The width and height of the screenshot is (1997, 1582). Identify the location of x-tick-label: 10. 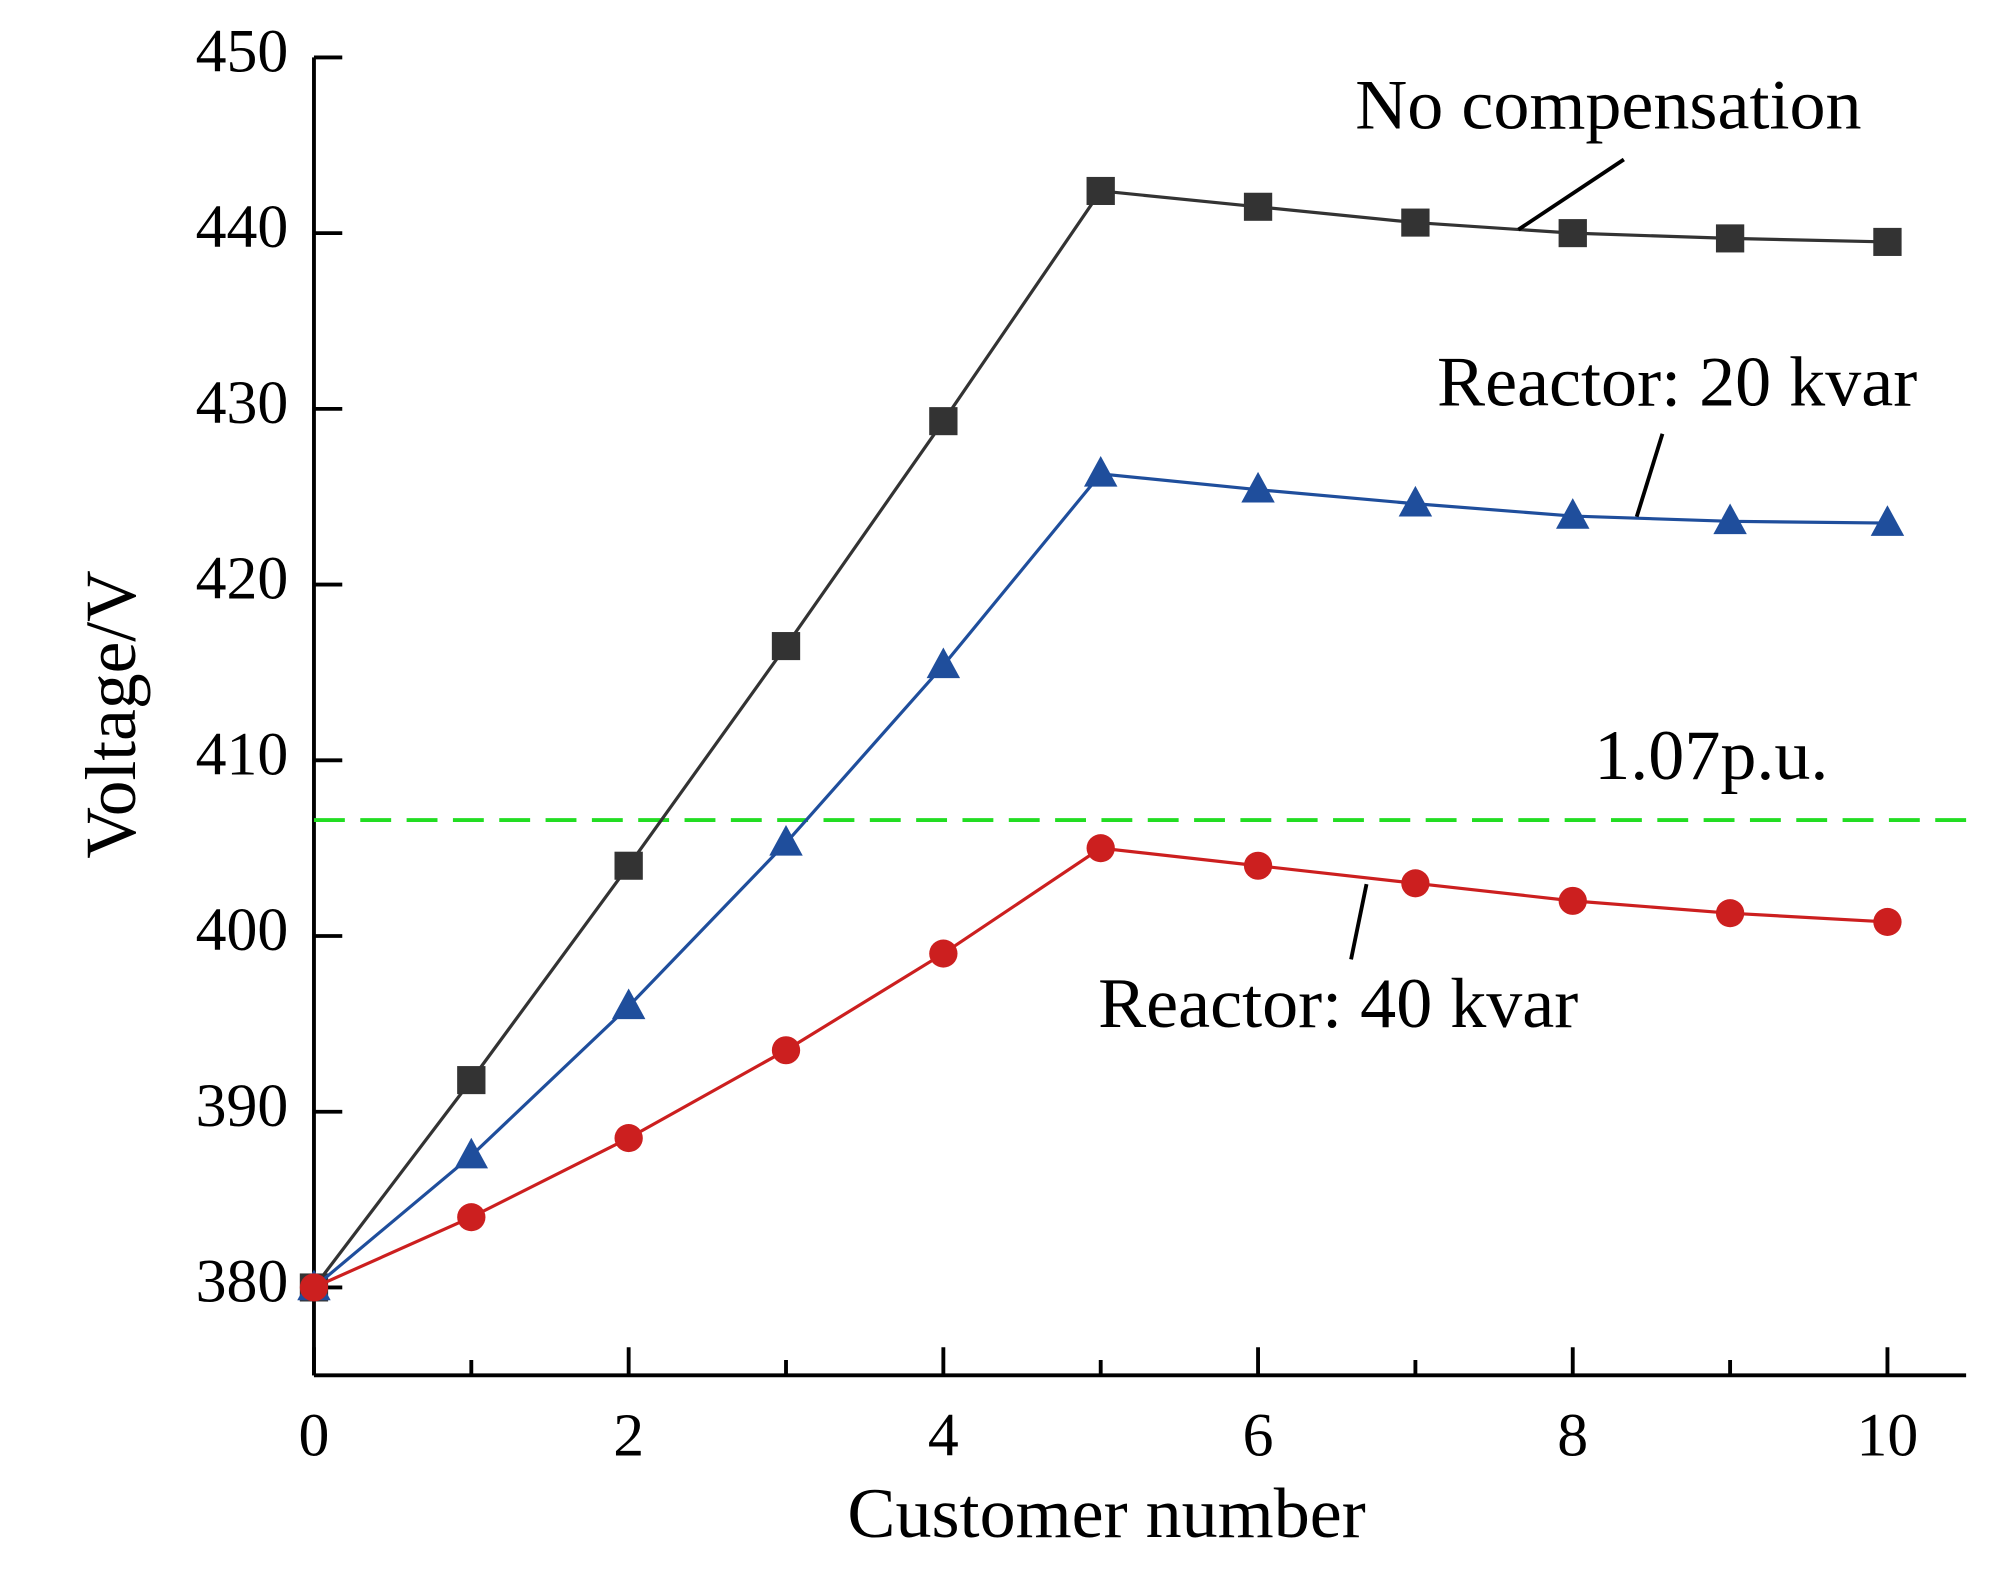
(1888, 1436).